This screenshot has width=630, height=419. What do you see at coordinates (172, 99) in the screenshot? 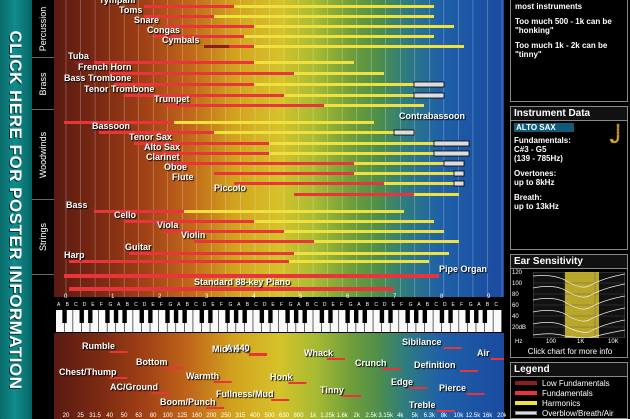
I see `instrument-label: Trumpet` at bounding box center [172, 99].